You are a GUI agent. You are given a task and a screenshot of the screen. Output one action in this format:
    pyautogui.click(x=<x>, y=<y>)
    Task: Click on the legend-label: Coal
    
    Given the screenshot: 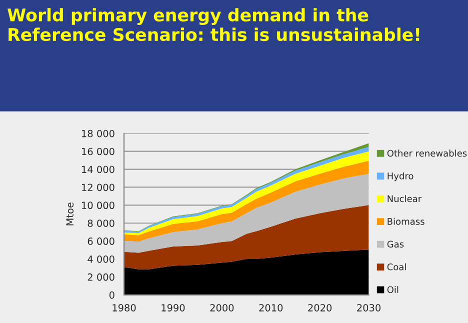 What is the action you would take?
    pyautogui.click(x=396, y=266)
    